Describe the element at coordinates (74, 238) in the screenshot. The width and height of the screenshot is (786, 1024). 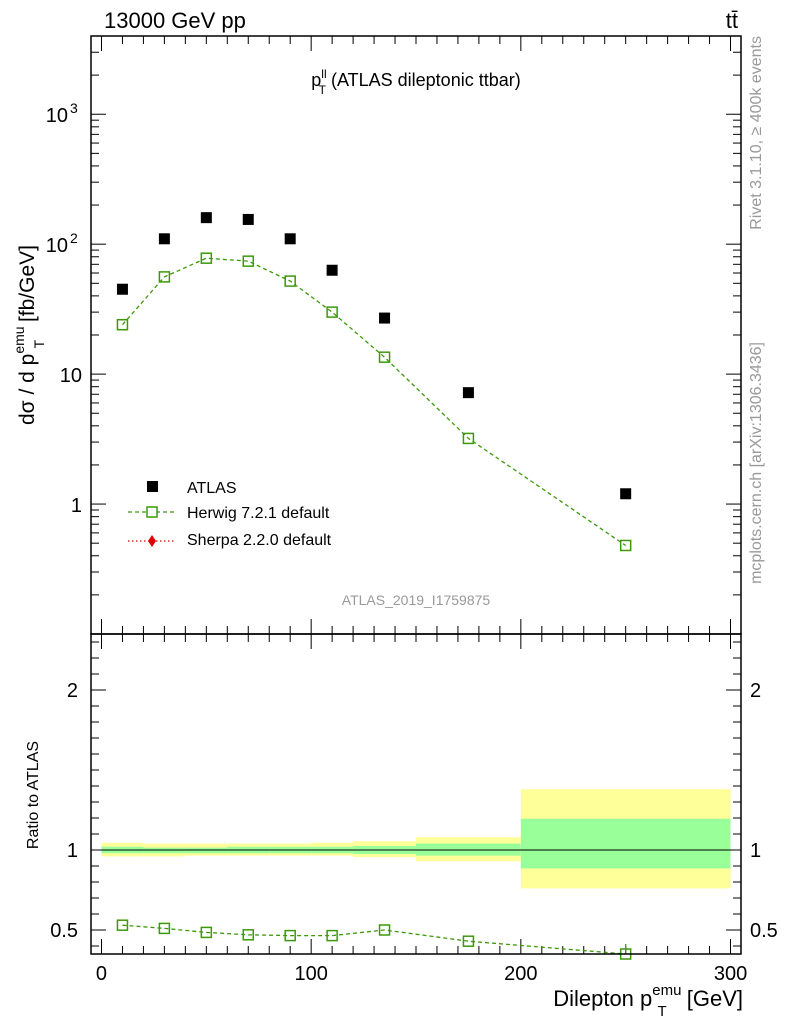
I see `y-tick-label-exp: 2` at that location.